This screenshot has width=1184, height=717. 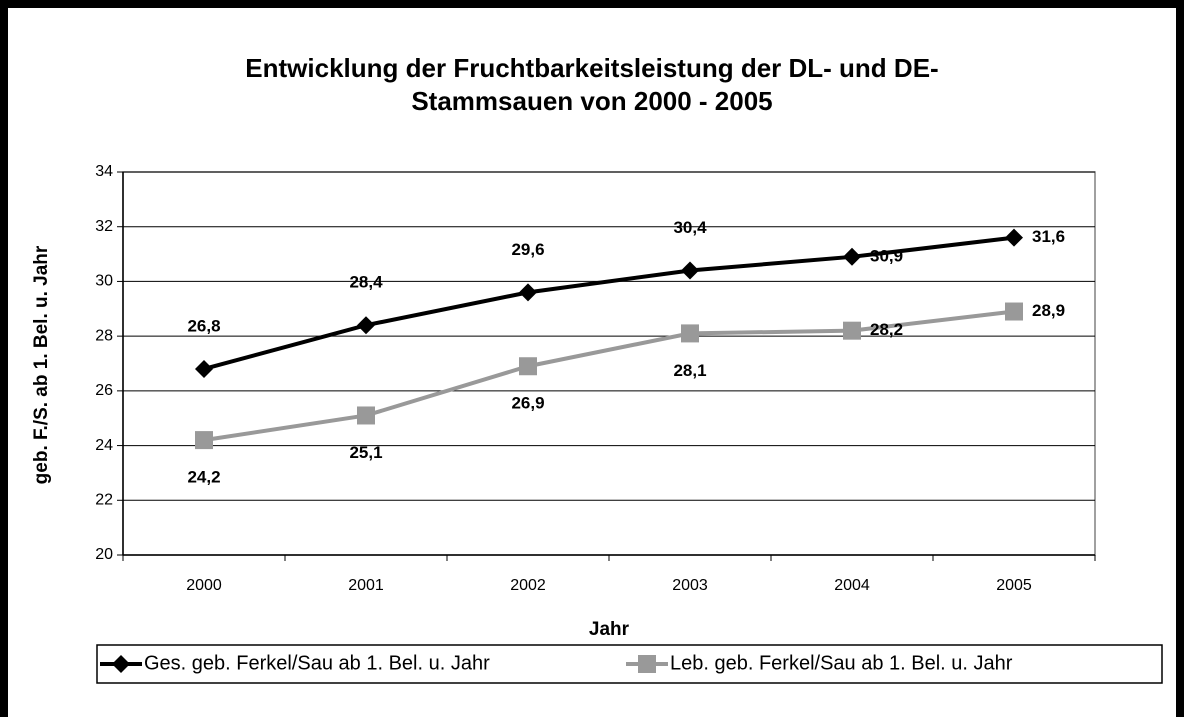 What do you see at coordinates (1048, 236) in the screenshot?
I see `value-label: 31,6` at bounding box center [1048, 236].